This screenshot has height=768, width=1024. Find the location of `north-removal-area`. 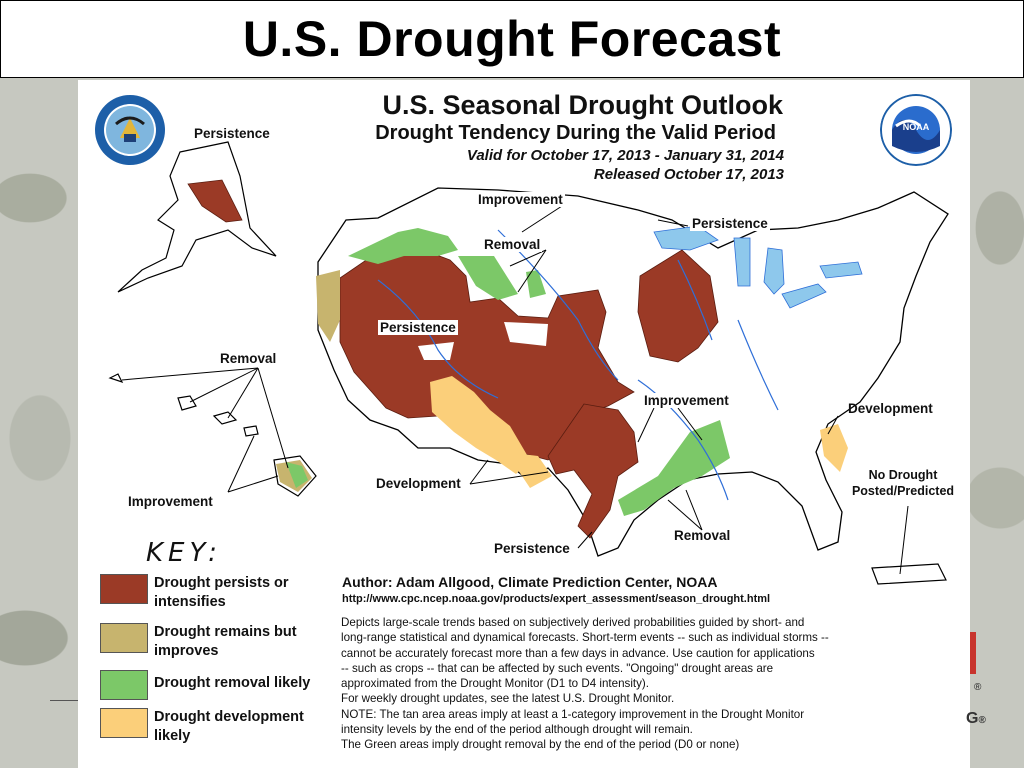

north-removal-area is located at coordinates (447, 264).